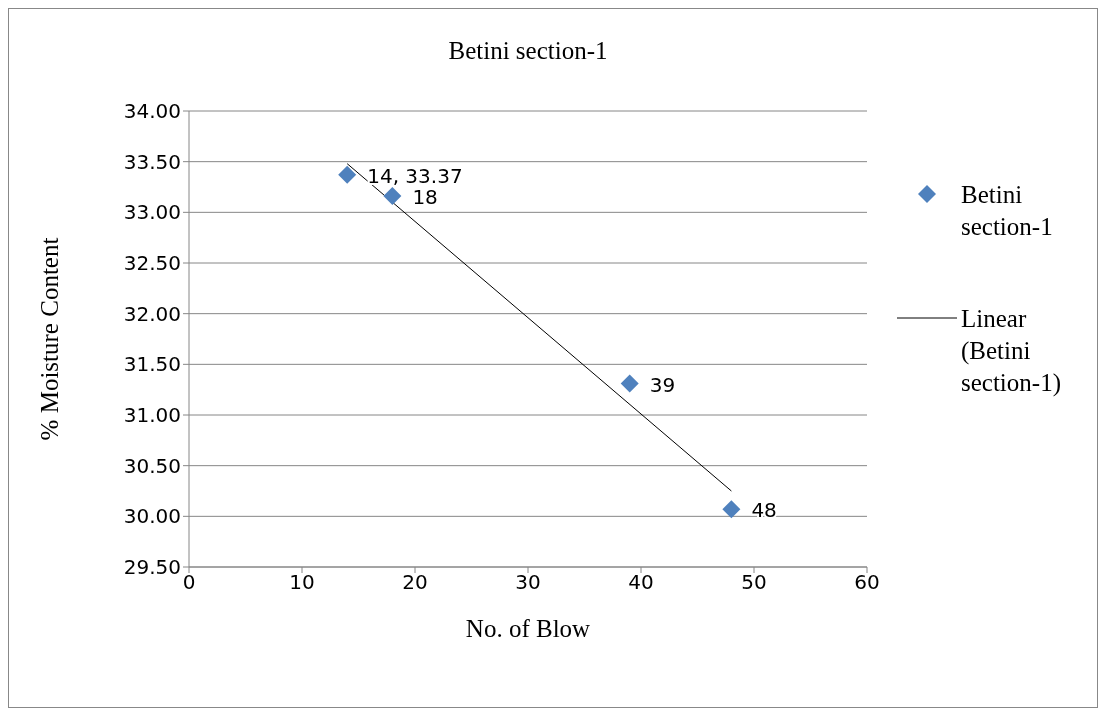  I want to click on x-tick-label: 60, so click(867, 582).